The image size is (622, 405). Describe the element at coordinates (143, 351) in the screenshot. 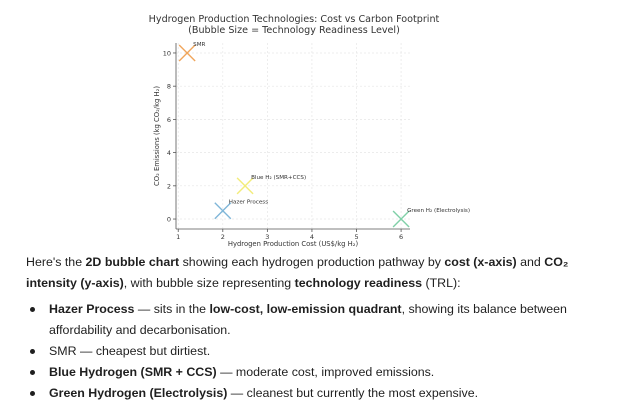

I see `text-run: — cheapest but dirtiest.` at that location.